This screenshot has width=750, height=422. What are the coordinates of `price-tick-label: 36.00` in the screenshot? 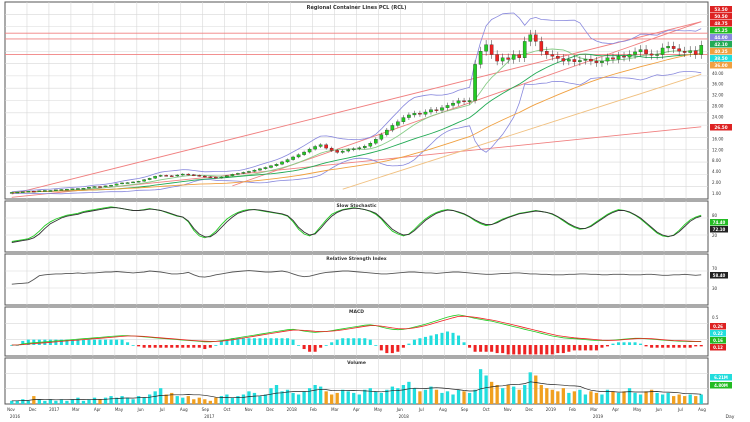 It's located at (718, 84).